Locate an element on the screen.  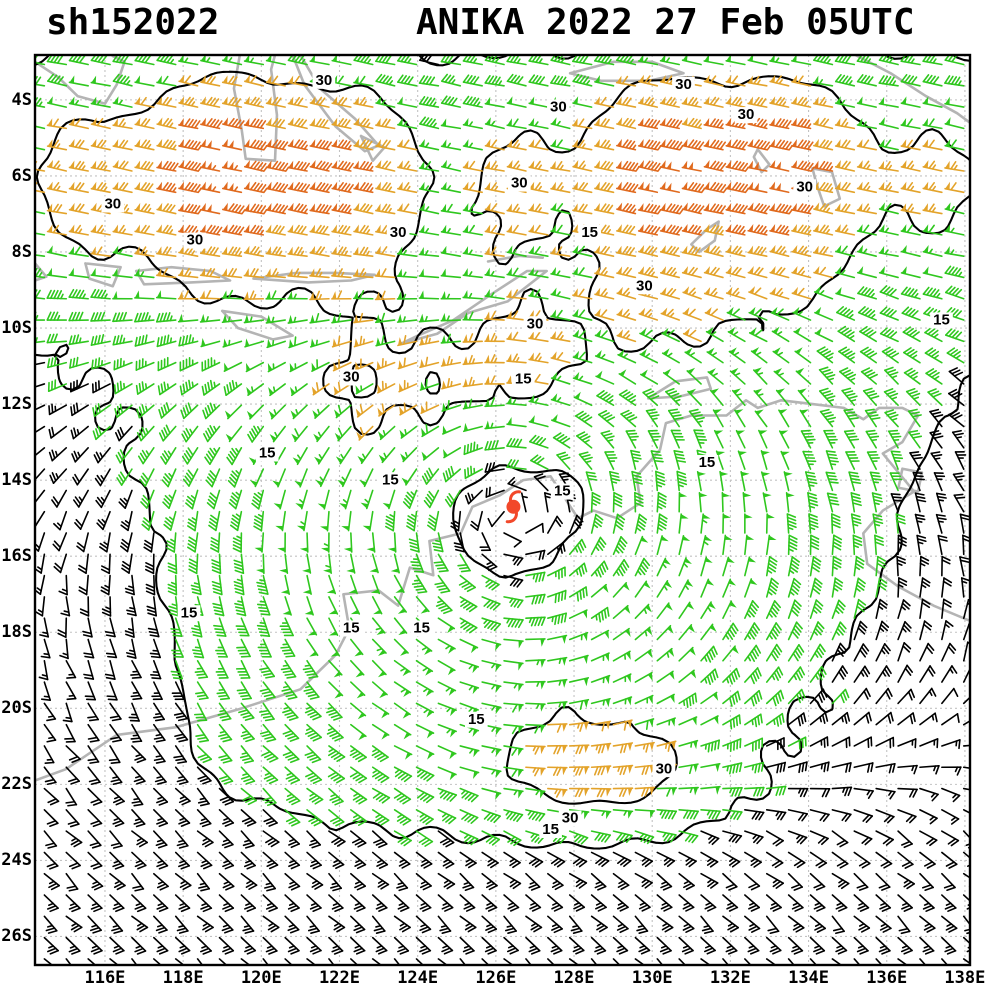
x-axis-tick-label: 128E is located at coordinates (574, 978).